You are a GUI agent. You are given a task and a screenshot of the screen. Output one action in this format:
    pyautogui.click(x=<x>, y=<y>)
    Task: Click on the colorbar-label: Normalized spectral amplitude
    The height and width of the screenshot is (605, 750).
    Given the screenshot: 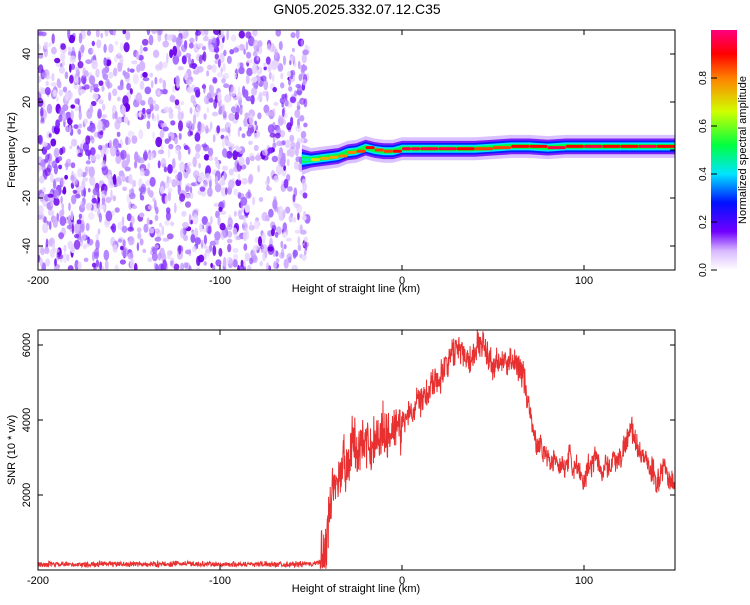 What is the action you would take?
    pyautogui.click(x=743, y=150)
    